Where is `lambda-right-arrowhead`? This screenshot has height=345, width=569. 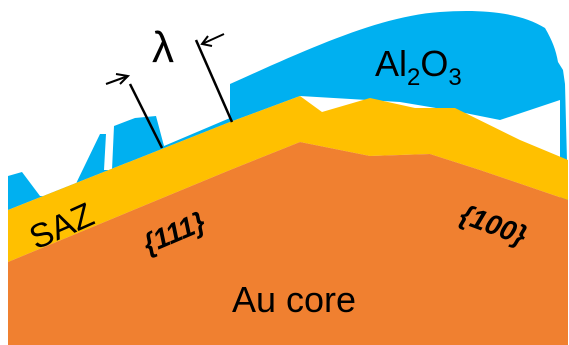
lambda-right-arrowhead is located at coordinates (206, 41).